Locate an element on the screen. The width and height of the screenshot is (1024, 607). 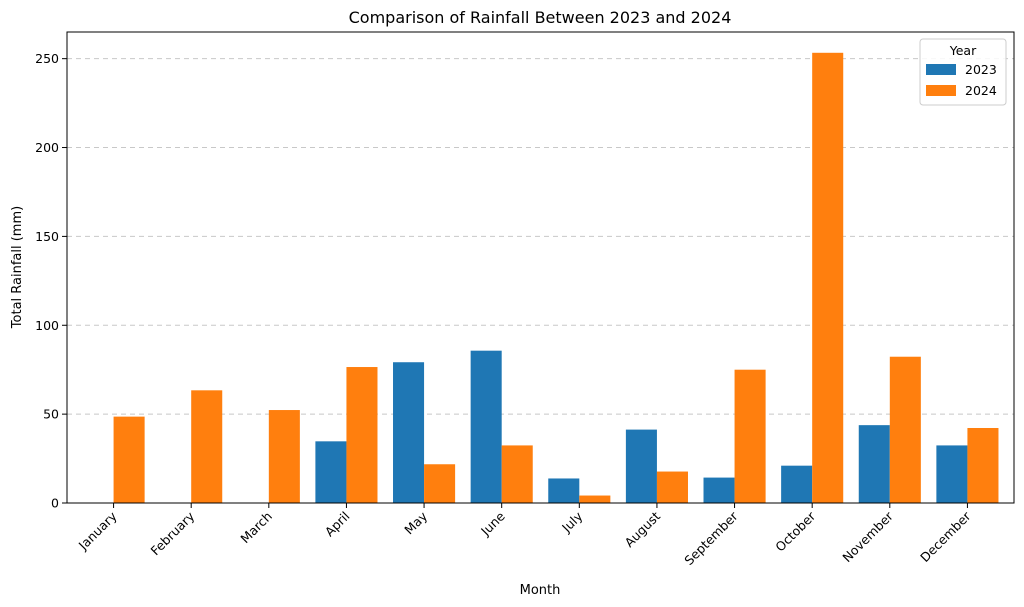
y-tick-label: 150 is located at coordinates (47, 236).